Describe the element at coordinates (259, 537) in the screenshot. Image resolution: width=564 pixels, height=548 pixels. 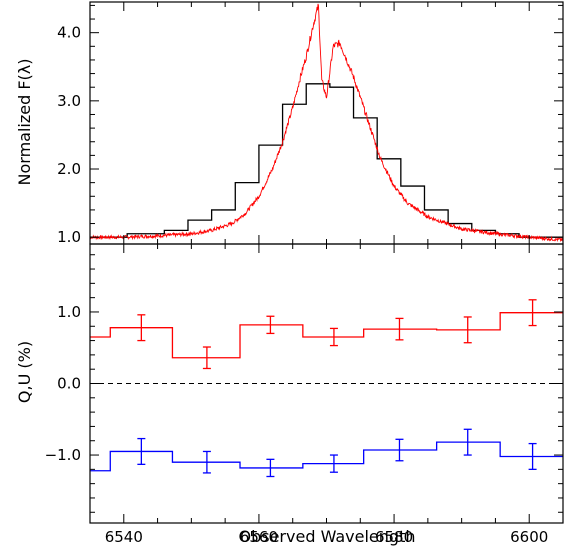
I see `x-tick-label: 6560` at that location.